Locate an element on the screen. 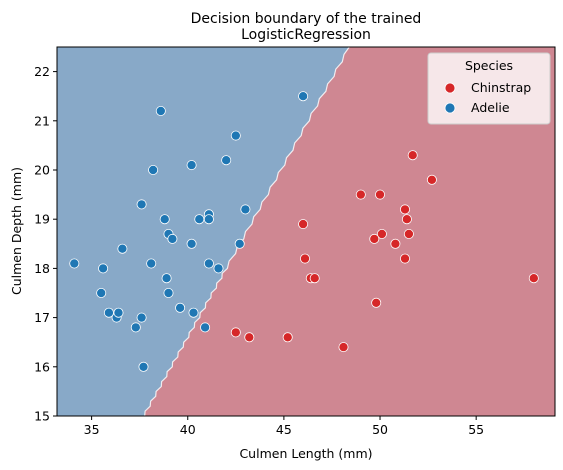 This screenshot has height=470, width=563. y-axis-label: Culmen Depth (mm) is located at coordinates (16, 231).